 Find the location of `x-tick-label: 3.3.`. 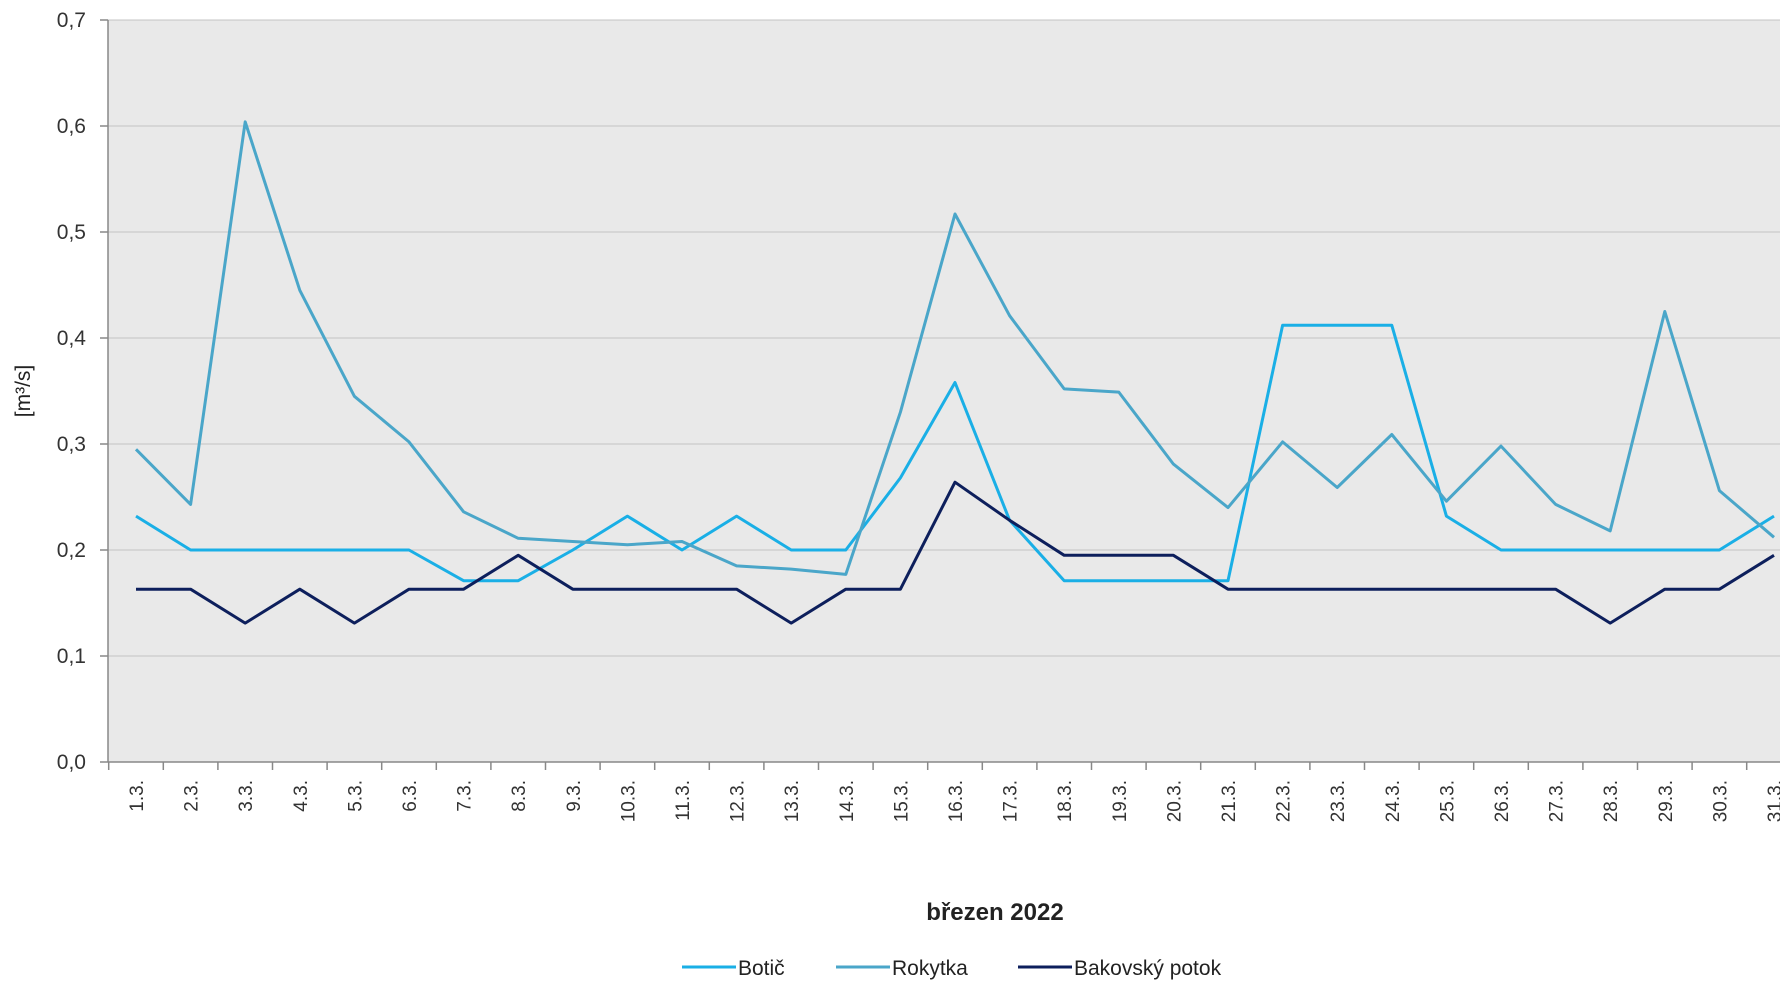

x-tick-label: 3.3. is located at coordinates (246, 796).